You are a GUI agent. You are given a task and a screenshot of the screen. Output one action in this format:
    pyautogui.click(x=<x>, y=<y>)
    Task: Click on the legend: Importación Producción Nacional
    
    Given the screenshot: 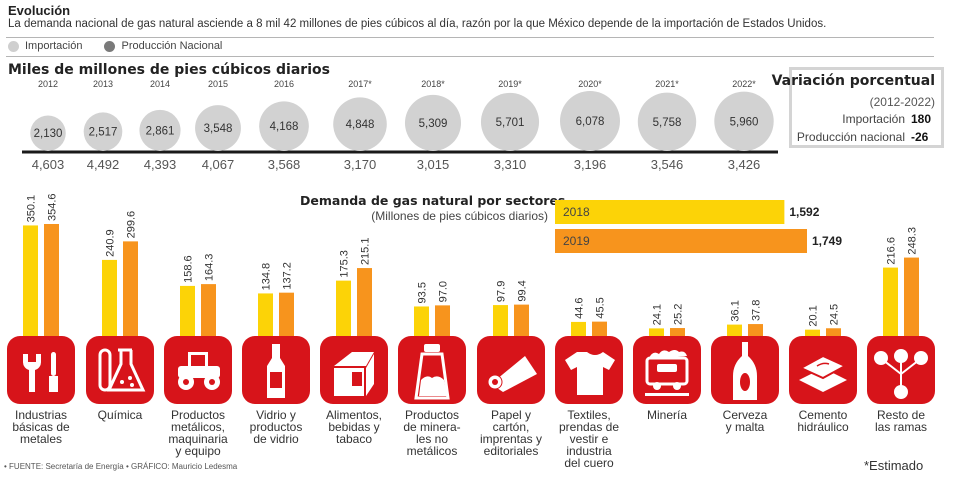 What is the action you would take?
    pyautogui.click(x=126, y=46)
    